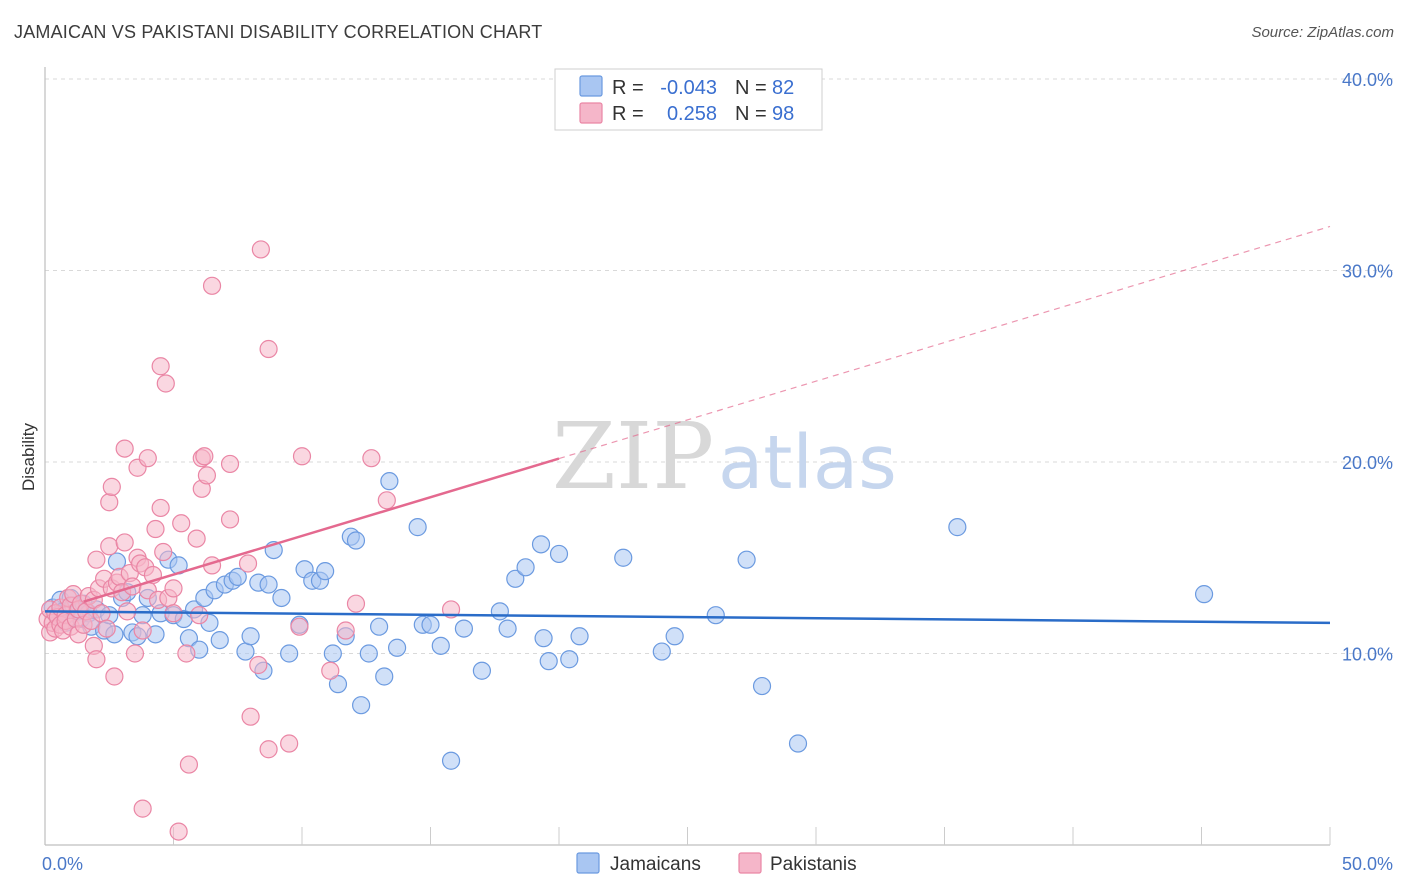 The image size is (1406, 892). I want to click on pakistanis-trend-line, so click(321, 530).